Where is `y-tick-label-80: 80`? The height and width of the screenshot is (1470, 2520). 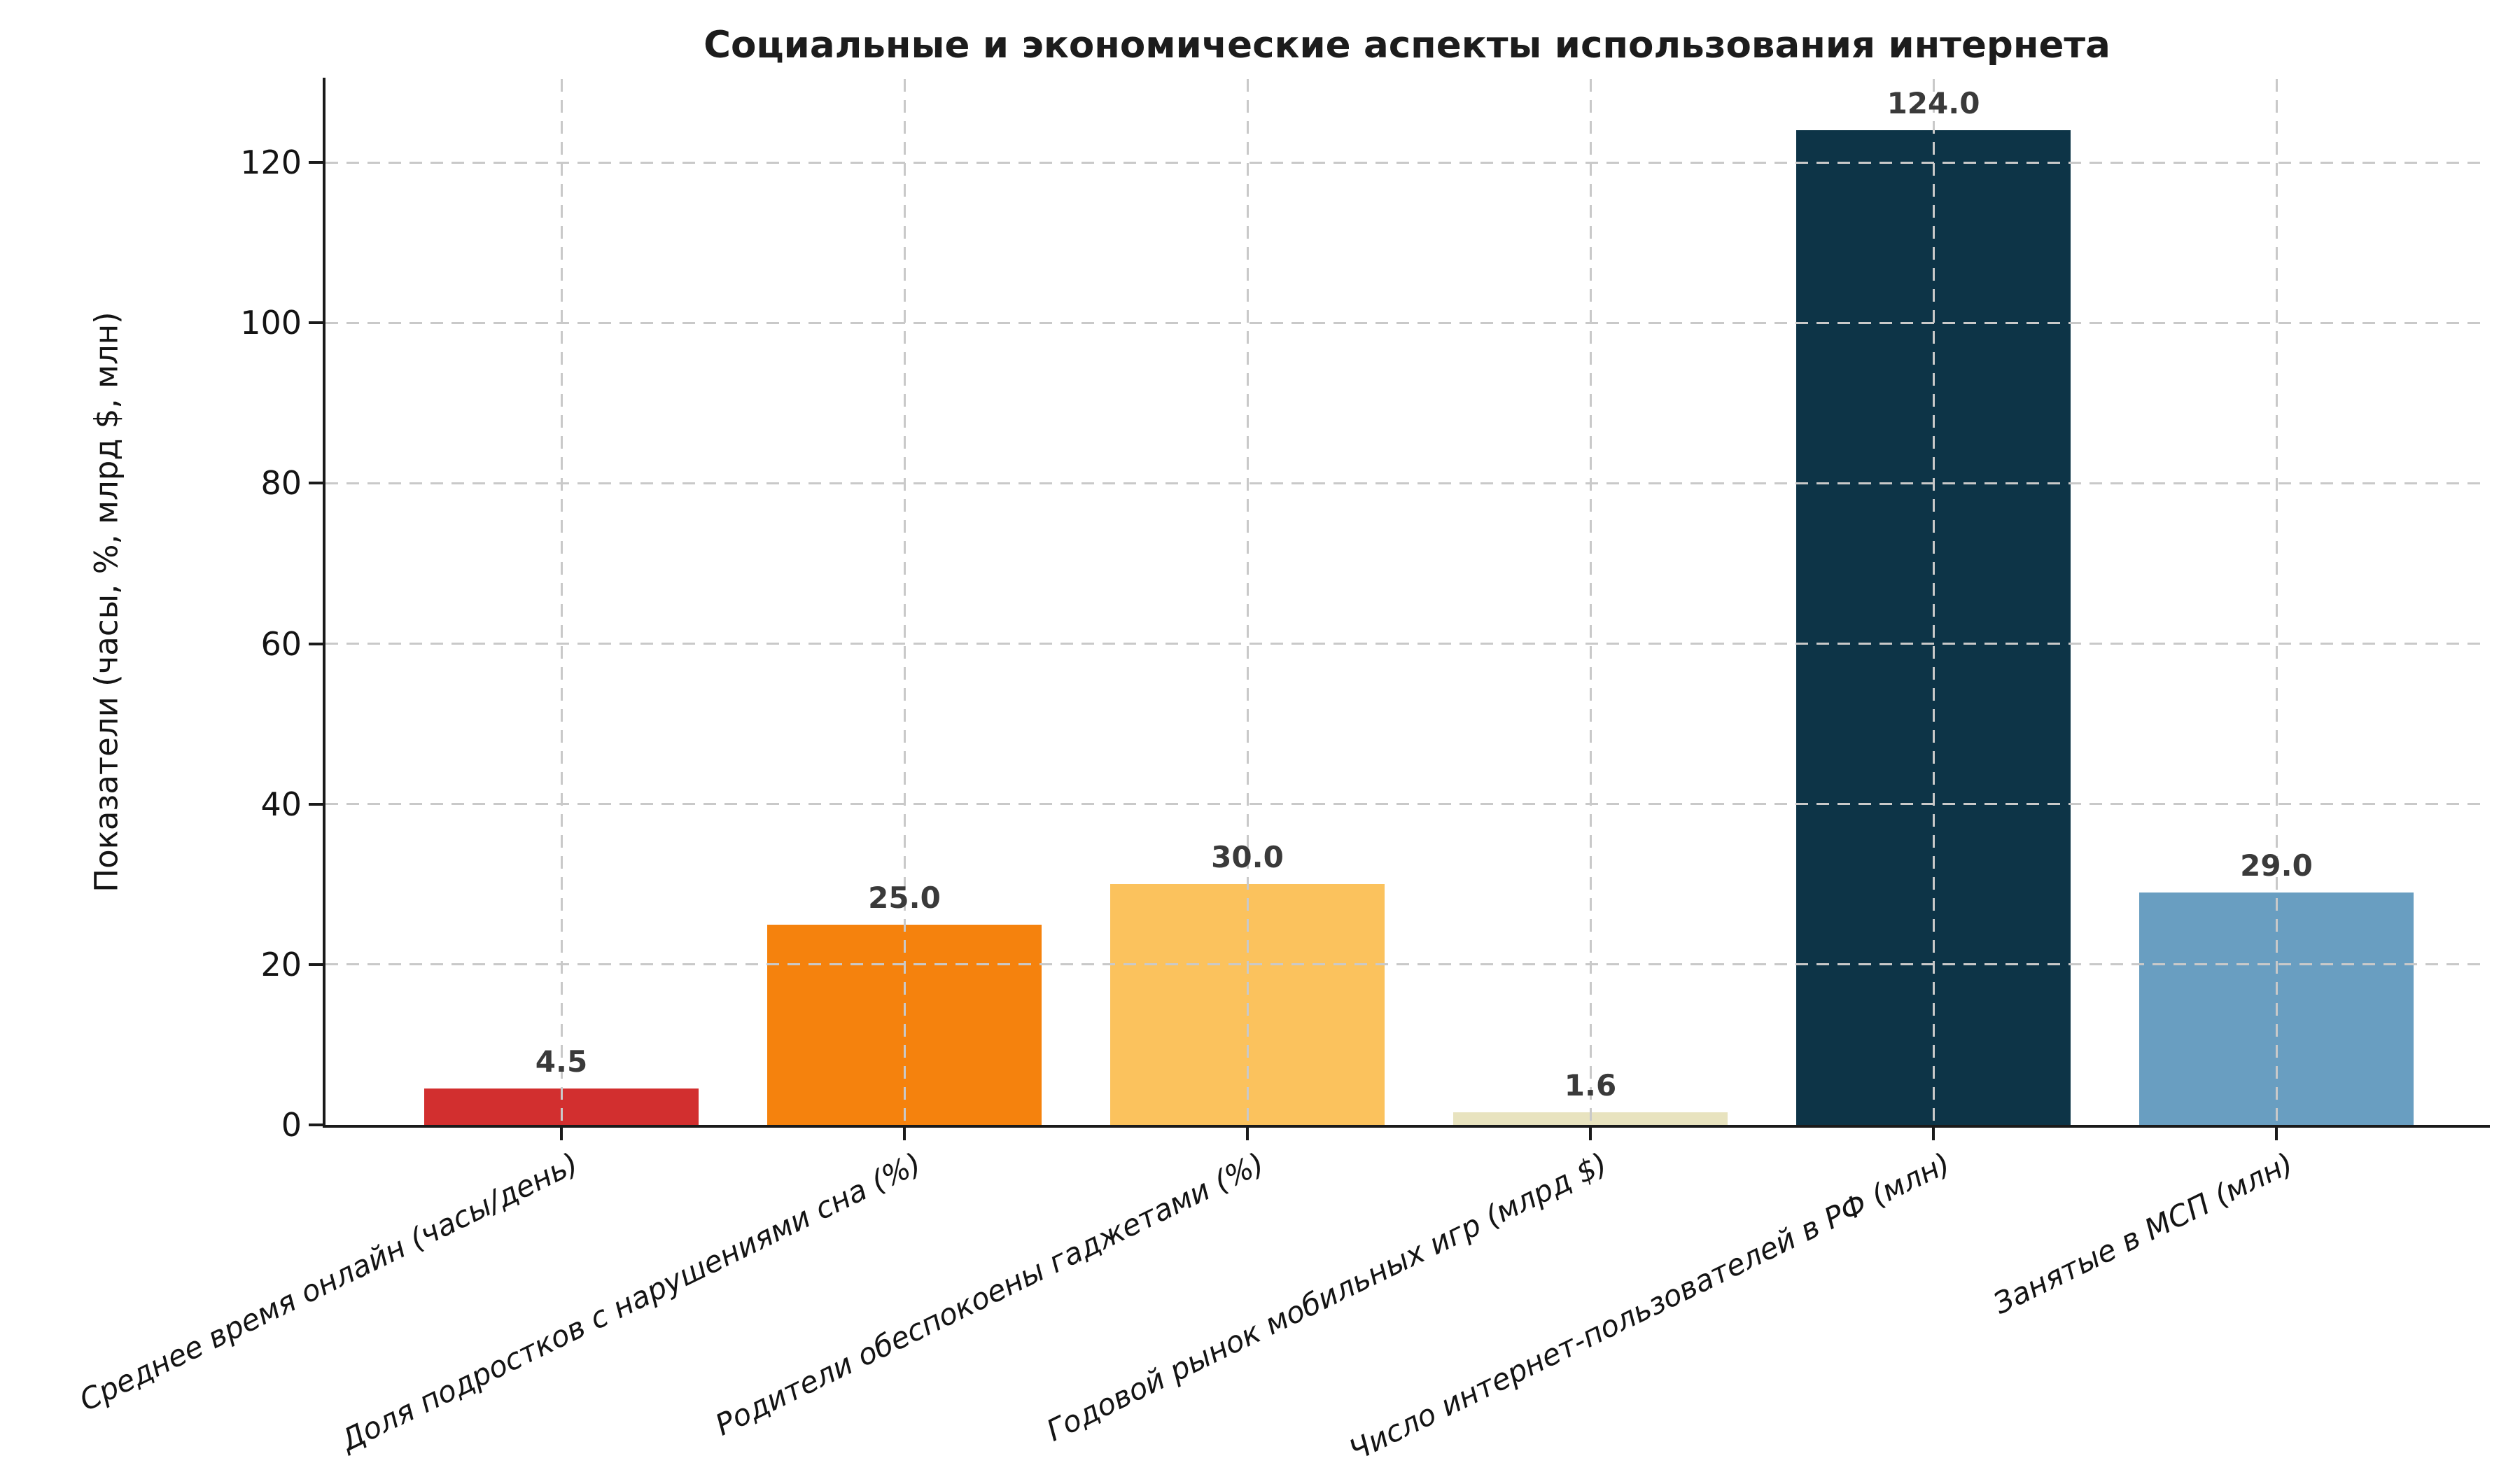
y-tick-label-80: 80 is located at coordinates (281, 483).